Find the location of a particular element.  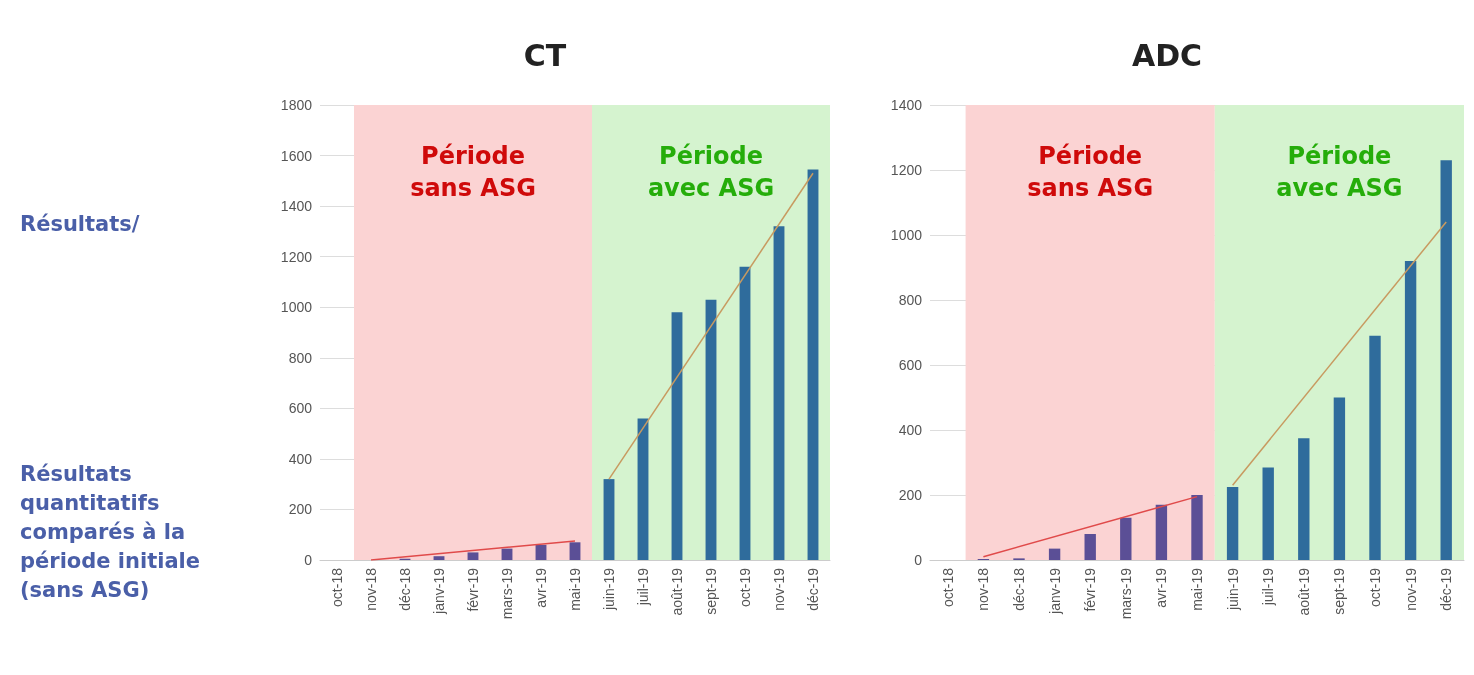

text: Résultats quantitatifs comparés à la période initiale (sans ASG) is located at coordinates (111, 532).